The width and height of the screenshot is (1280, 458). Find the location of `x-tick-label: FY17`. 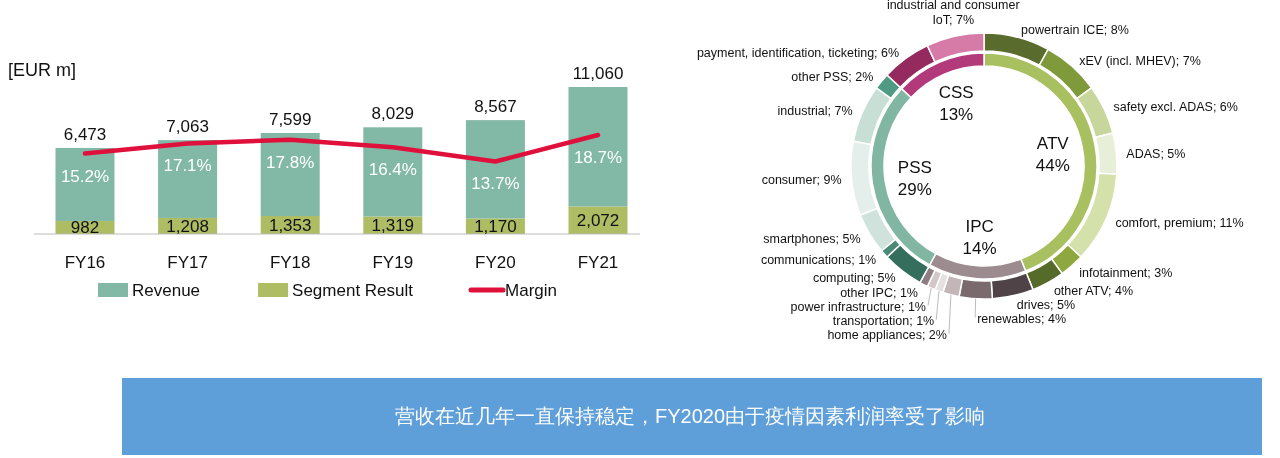

x-tick-label: FY17 is located at coordinates (187, 262).